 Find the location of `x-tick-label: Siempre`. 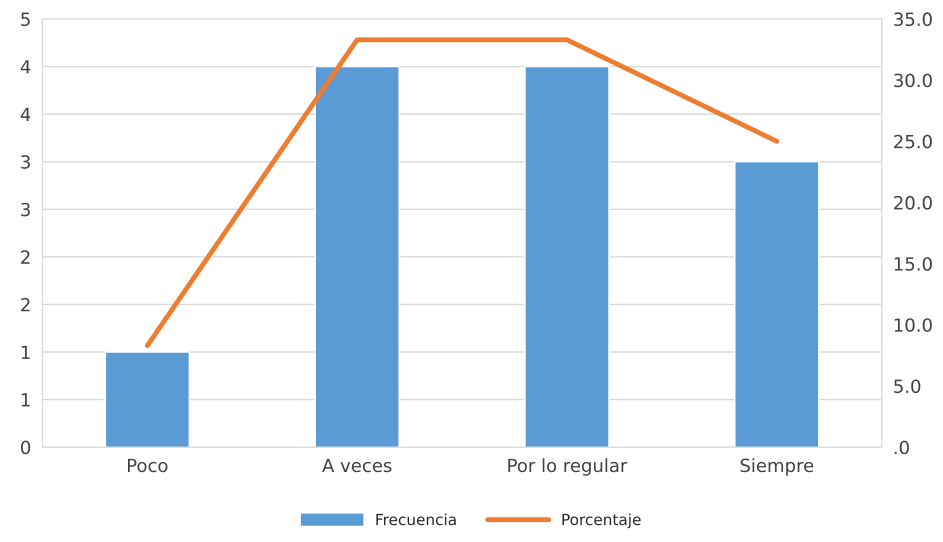

x-tick-label: Siempre is located at coordinates (777, 467).